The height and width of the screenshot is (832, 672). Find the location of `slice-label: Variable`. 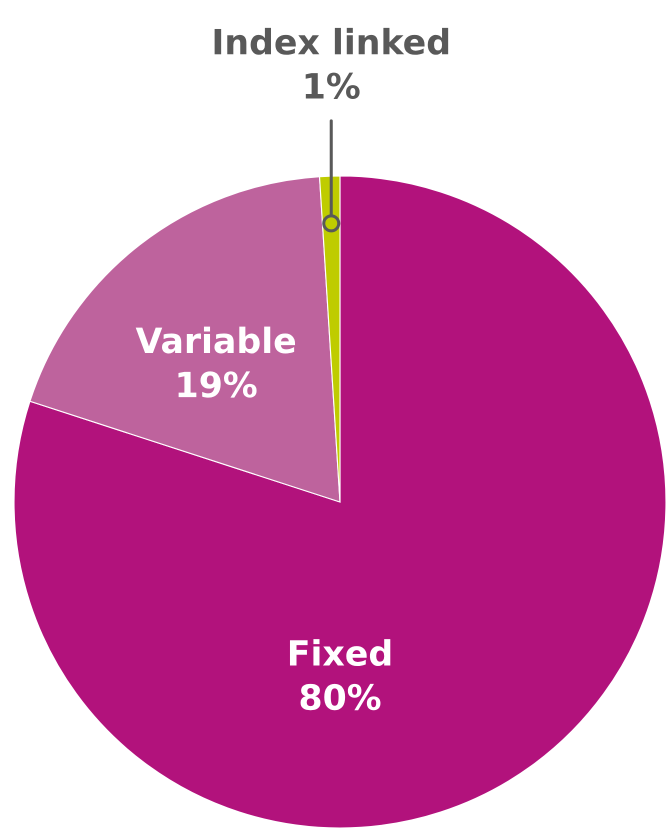

slice-label: Variable is located at coordinates (216, 340).